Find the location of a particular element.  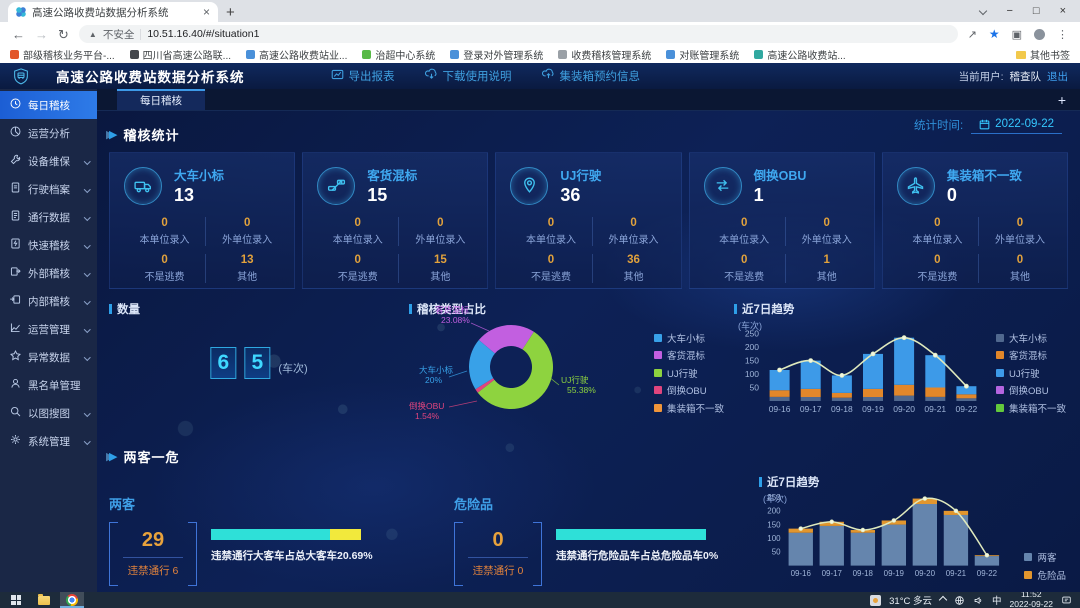

folder-icon is located at coordinates (1021, 54).